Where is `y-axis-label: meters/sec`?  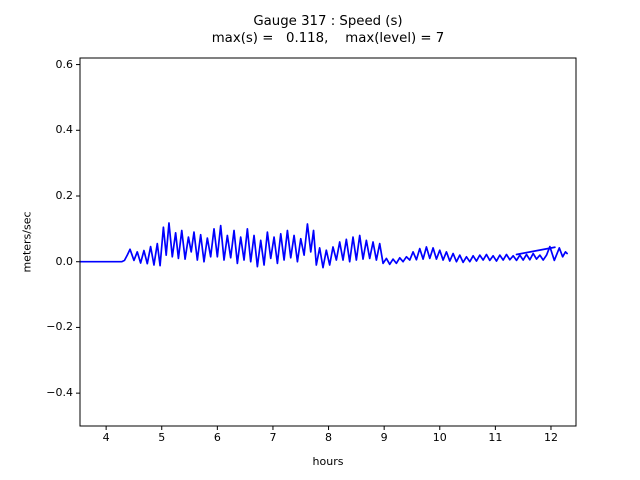 y-axis-label: meters/sec is located at coordinates (27, 242).